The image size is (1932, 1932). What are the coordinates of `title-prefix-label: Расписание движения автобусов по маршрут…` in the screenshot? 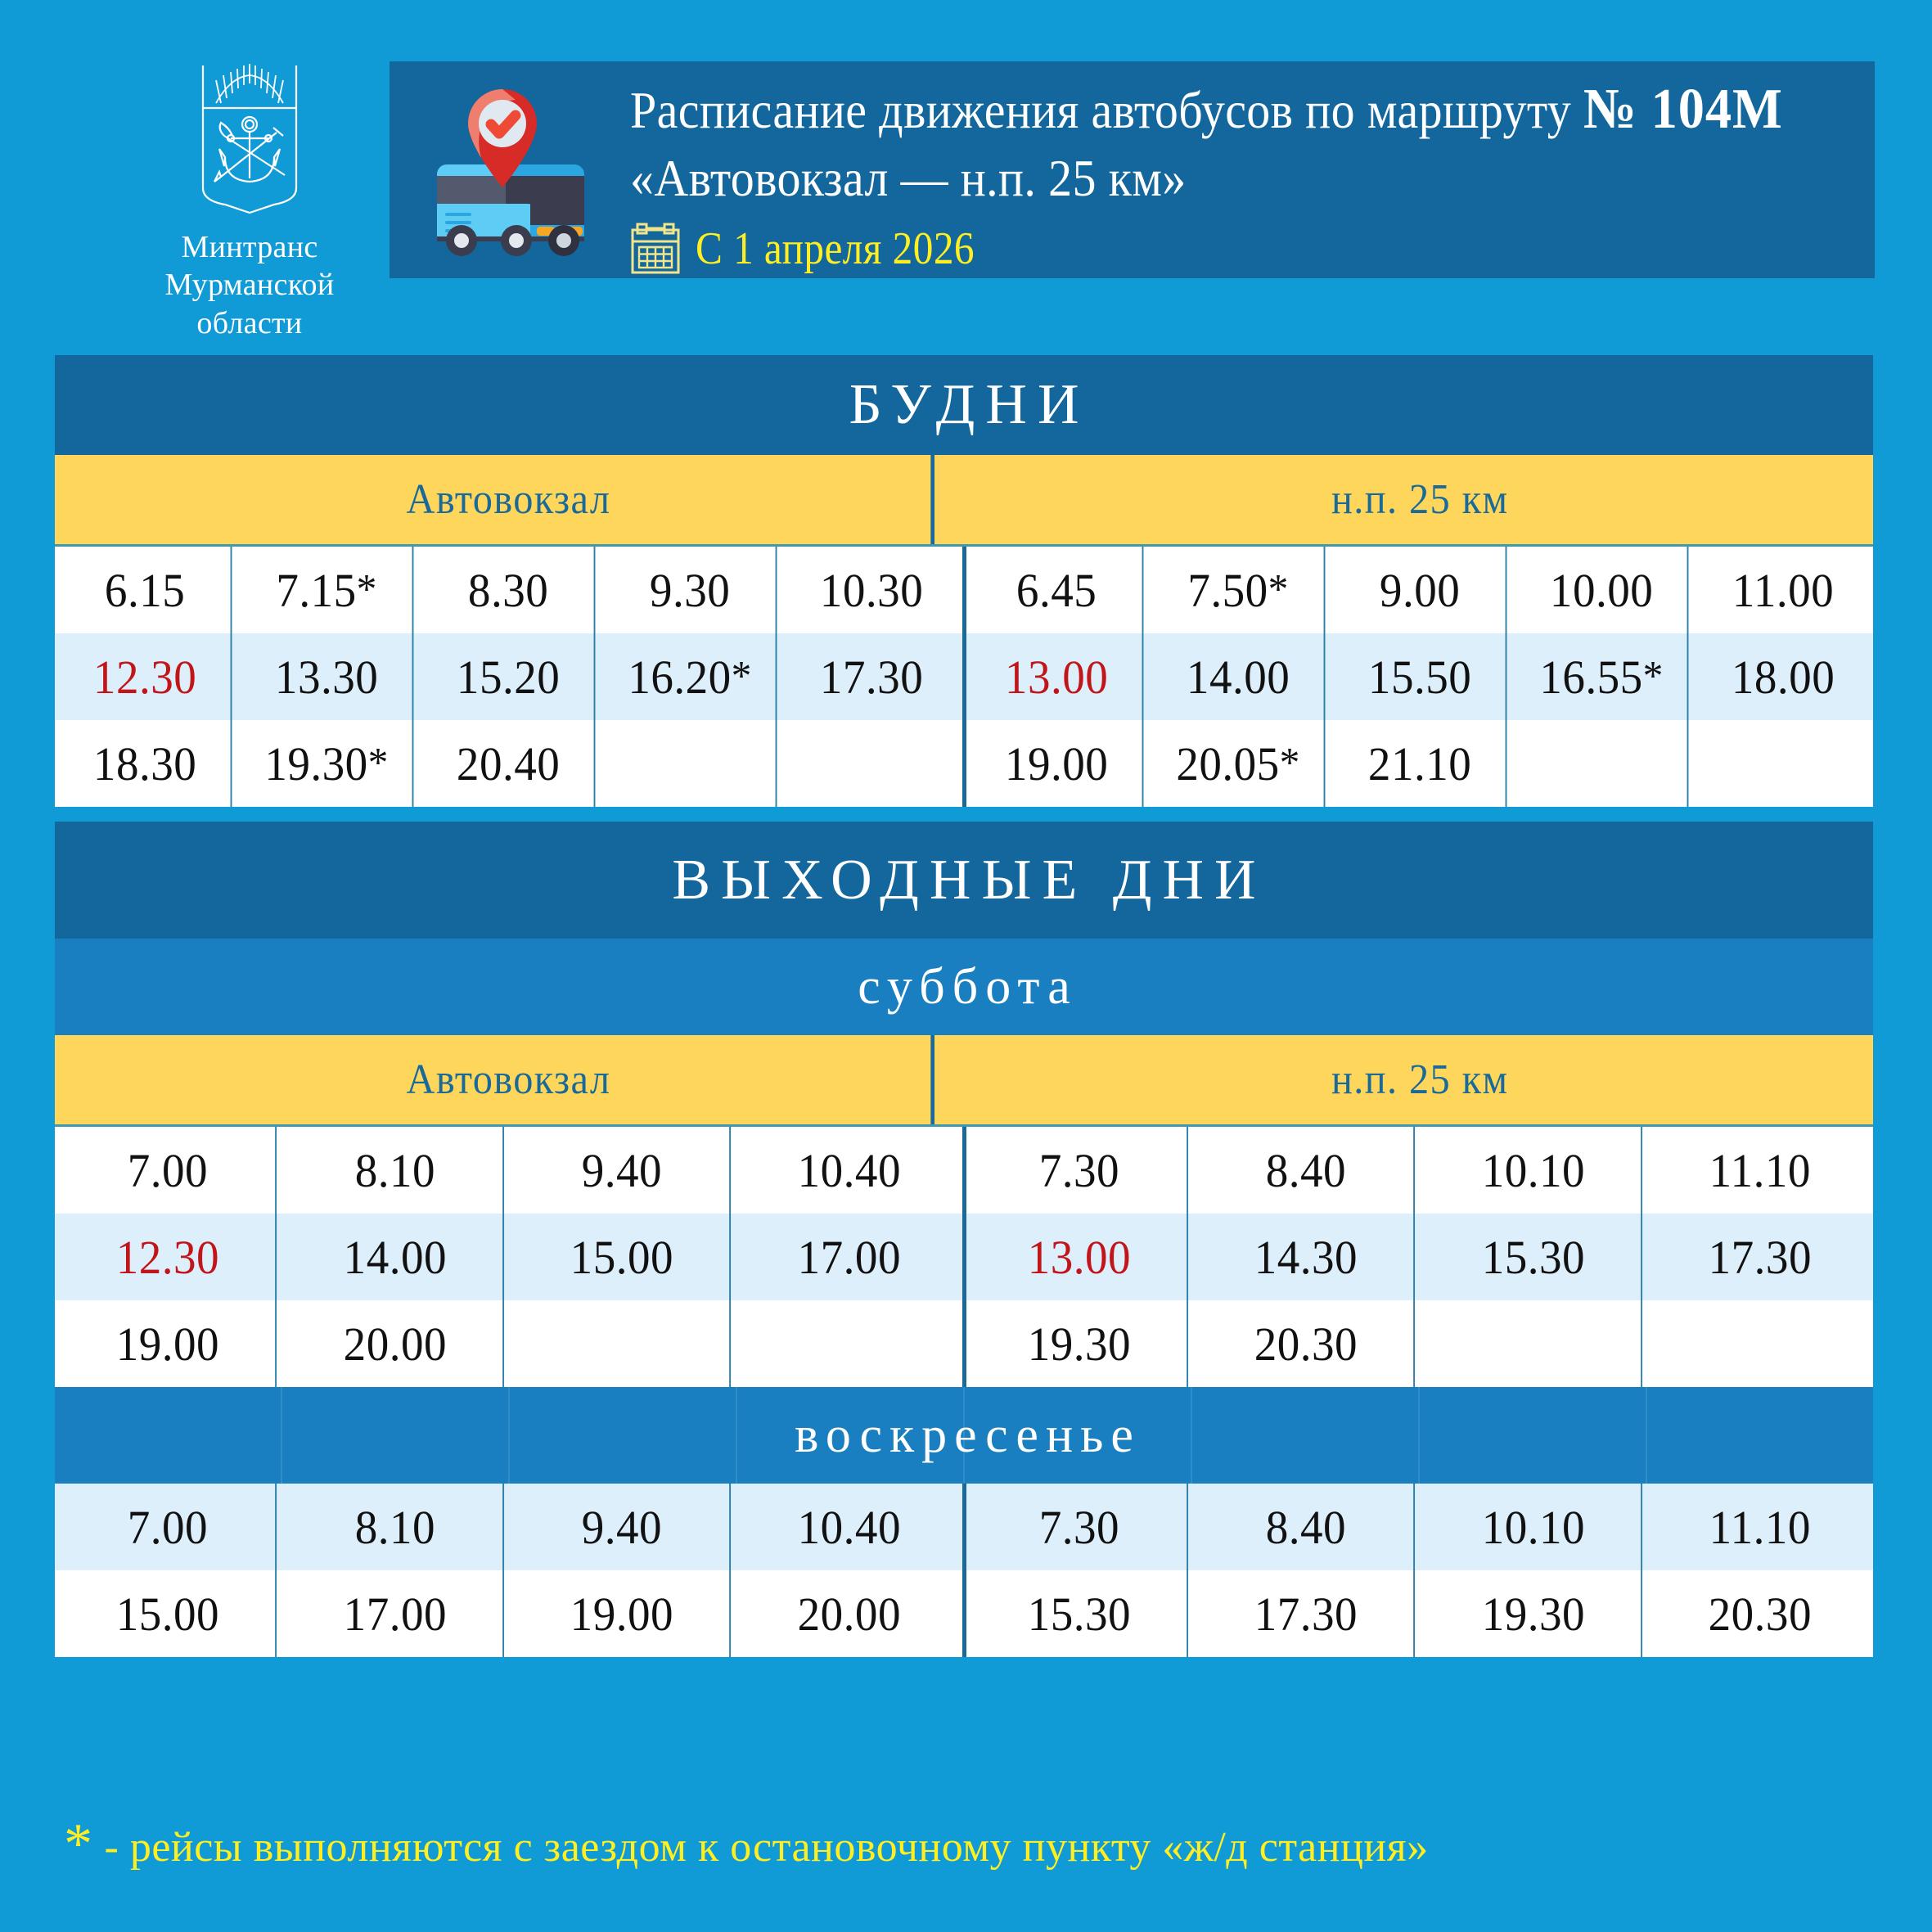 It's located at (1101, 110).